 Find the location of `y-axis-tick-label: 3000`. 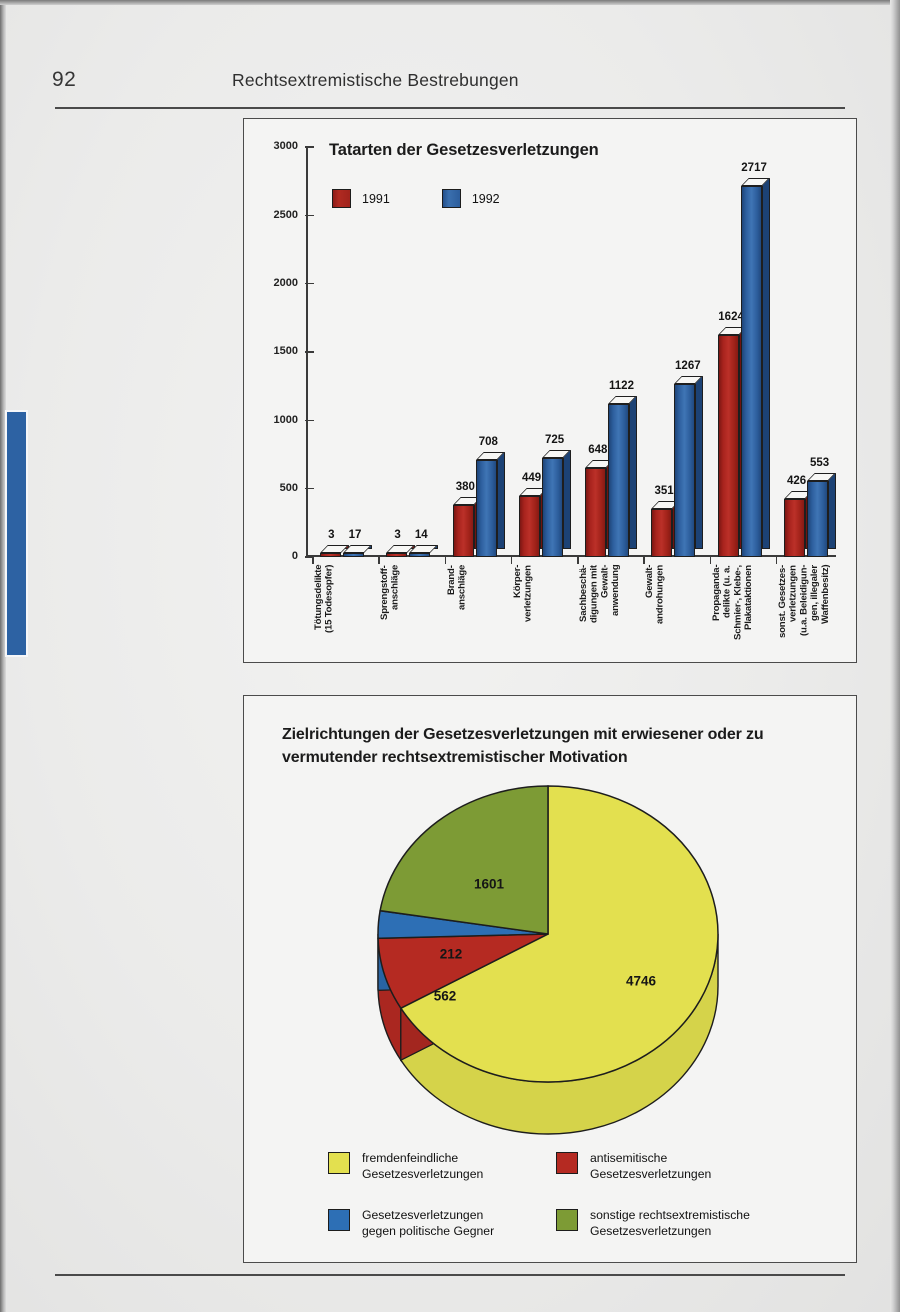

y-axis-tick-label: 3000 is located at coordinates (285, 146).